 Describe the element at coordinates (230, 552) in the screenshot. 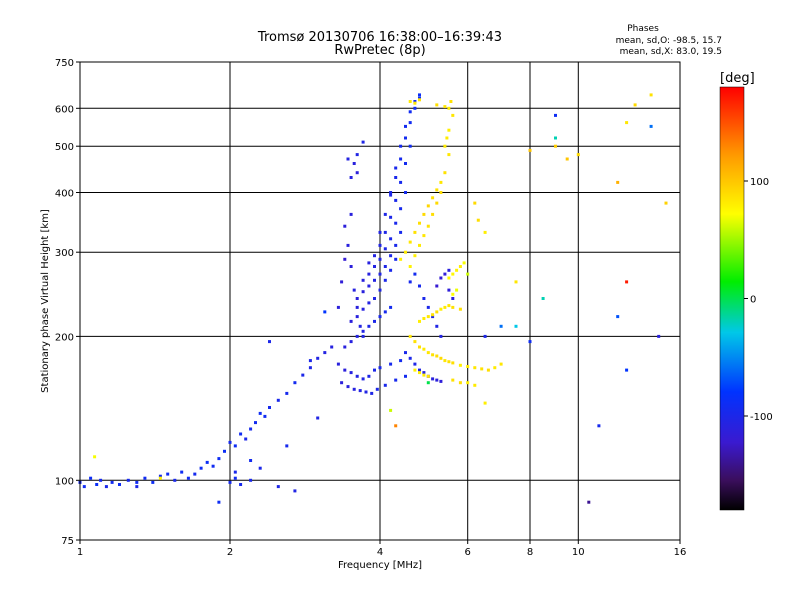

I see `x-tick-label: 2` at that location.